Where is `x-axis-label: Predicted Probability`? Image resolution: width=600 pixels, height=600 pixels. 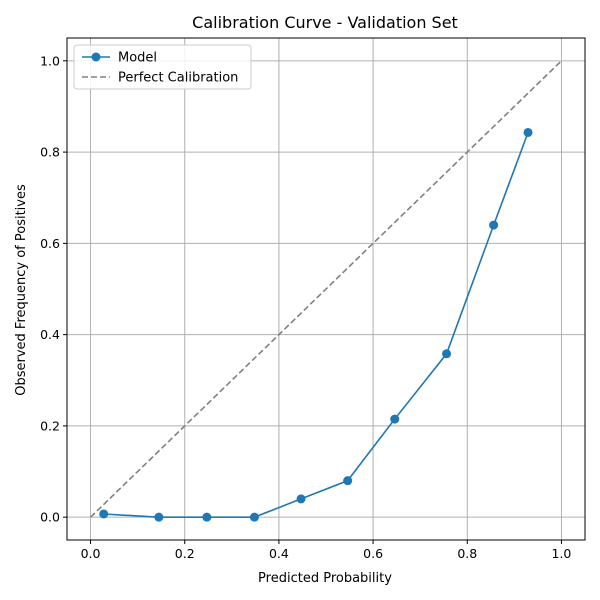 x-axis-label: Predicted Probability is located at coordinates (325, 578).